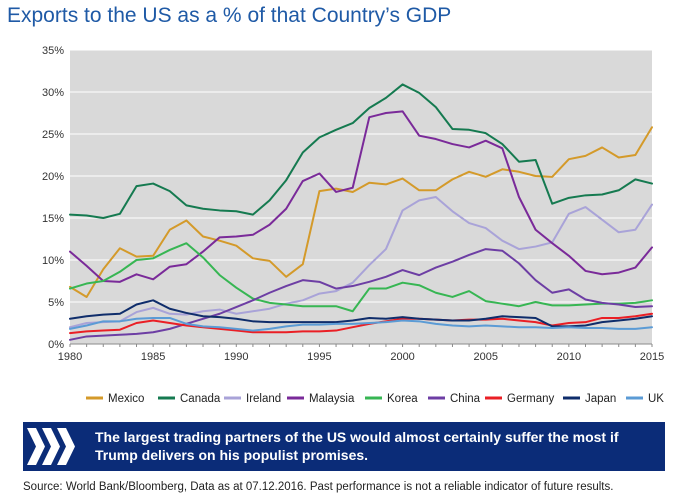 This screenshot has width=683, height=500. I want to click on x-tick-label: 1985, so click(153, 357).